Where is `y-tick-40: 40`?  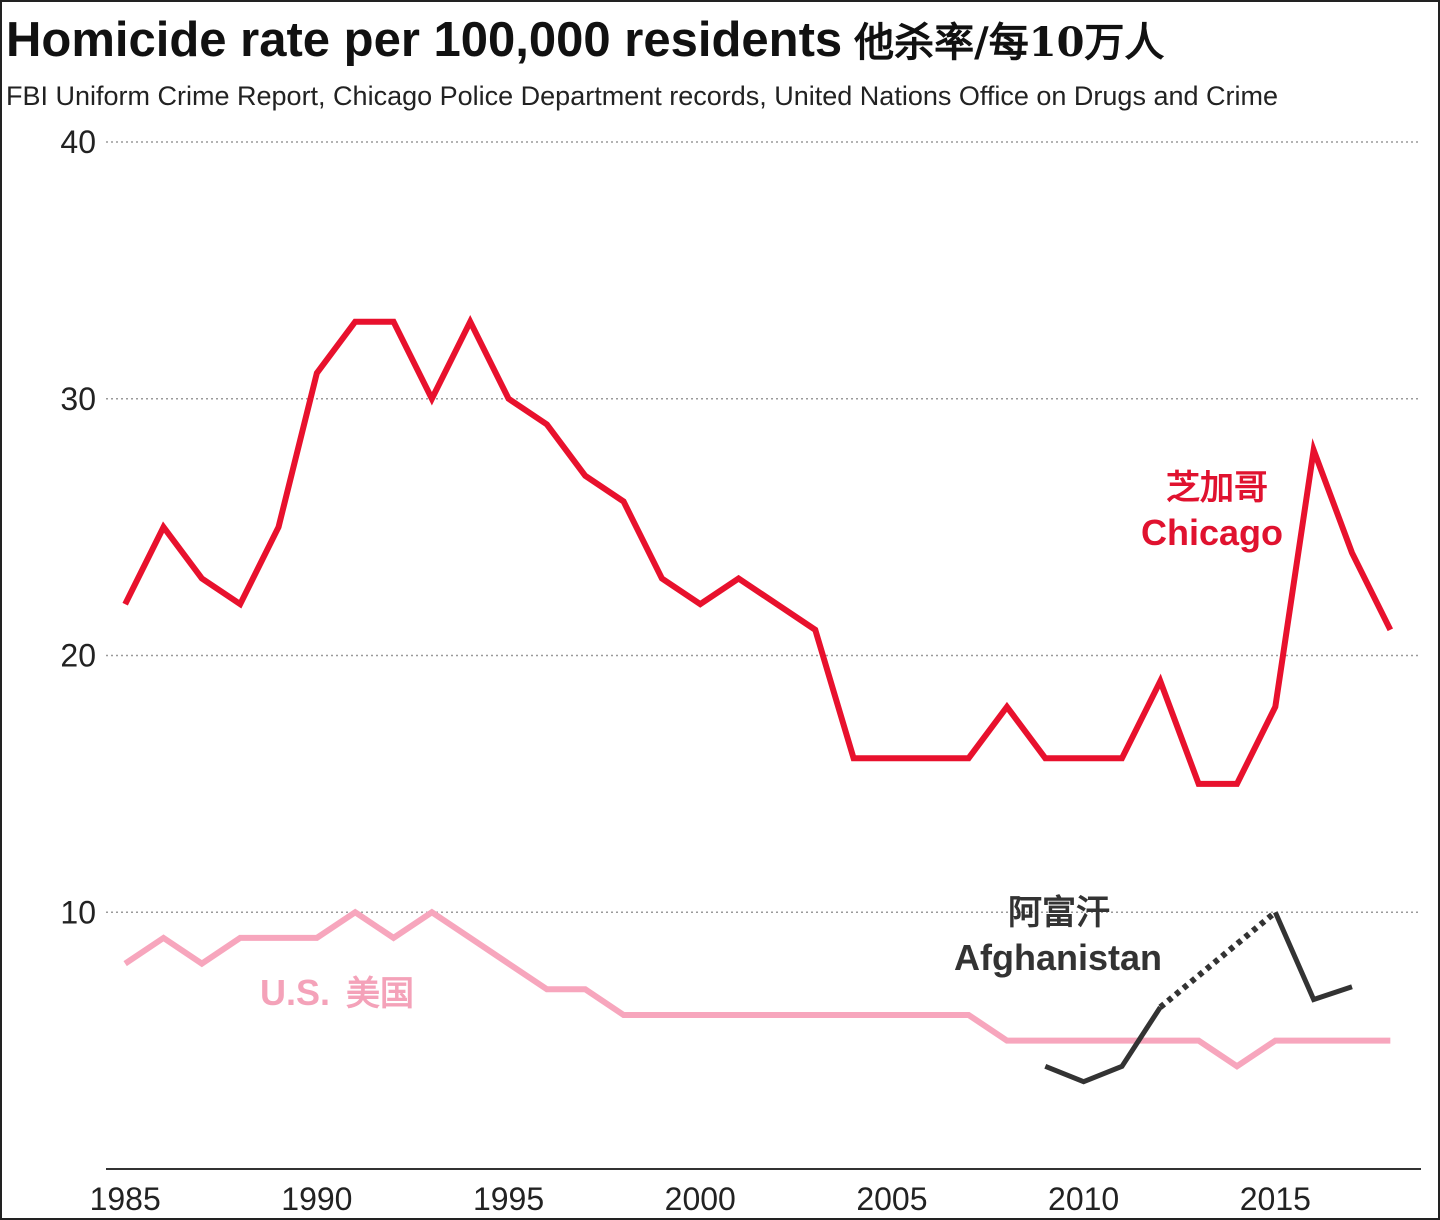
y-tick-40: 40 is located at coordinates (78, 142).